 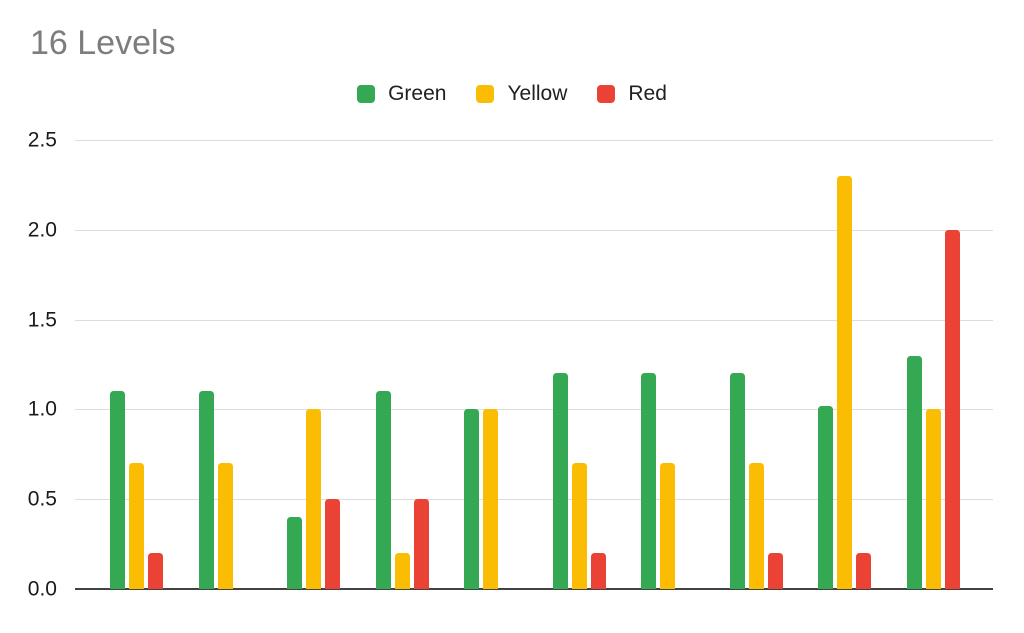 What do you see at coordinates (417, 93) in the screenshot?
I see `legend-label-green: Green` at bounding box center [417, 93].